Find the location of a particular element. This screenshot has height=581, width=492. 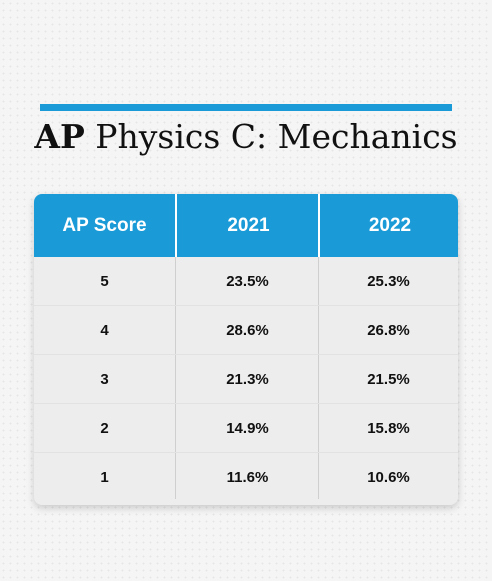

table-row: 4 28.6% 26.8% is located at coordinates (246, 330).